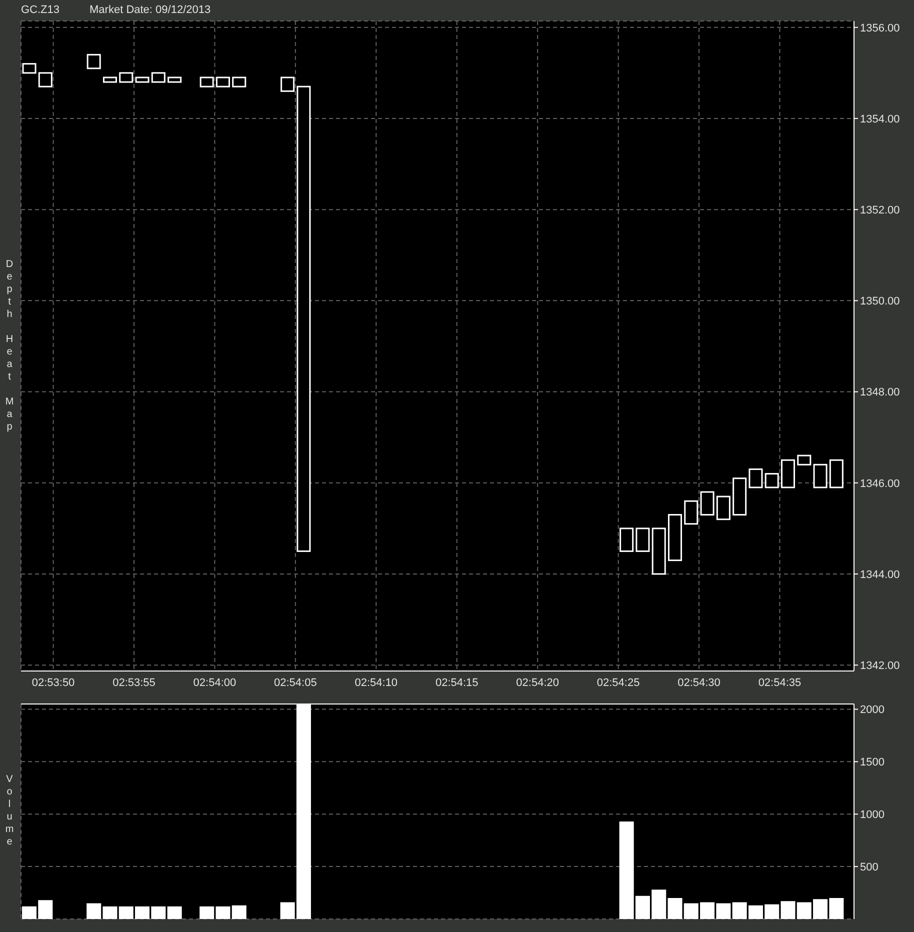 The image size is (914, 932). What do you see at coordinates (880, 119) in the screenshot?
I see `y-tick-label: 1354.00` at bounding box center [880, 119].